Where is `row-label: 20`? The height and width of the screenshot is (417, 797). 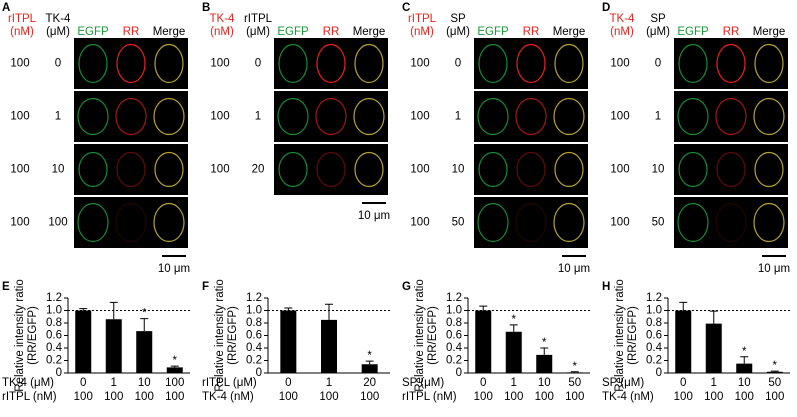
row-label: 20 is located at coordinates (258, 170).